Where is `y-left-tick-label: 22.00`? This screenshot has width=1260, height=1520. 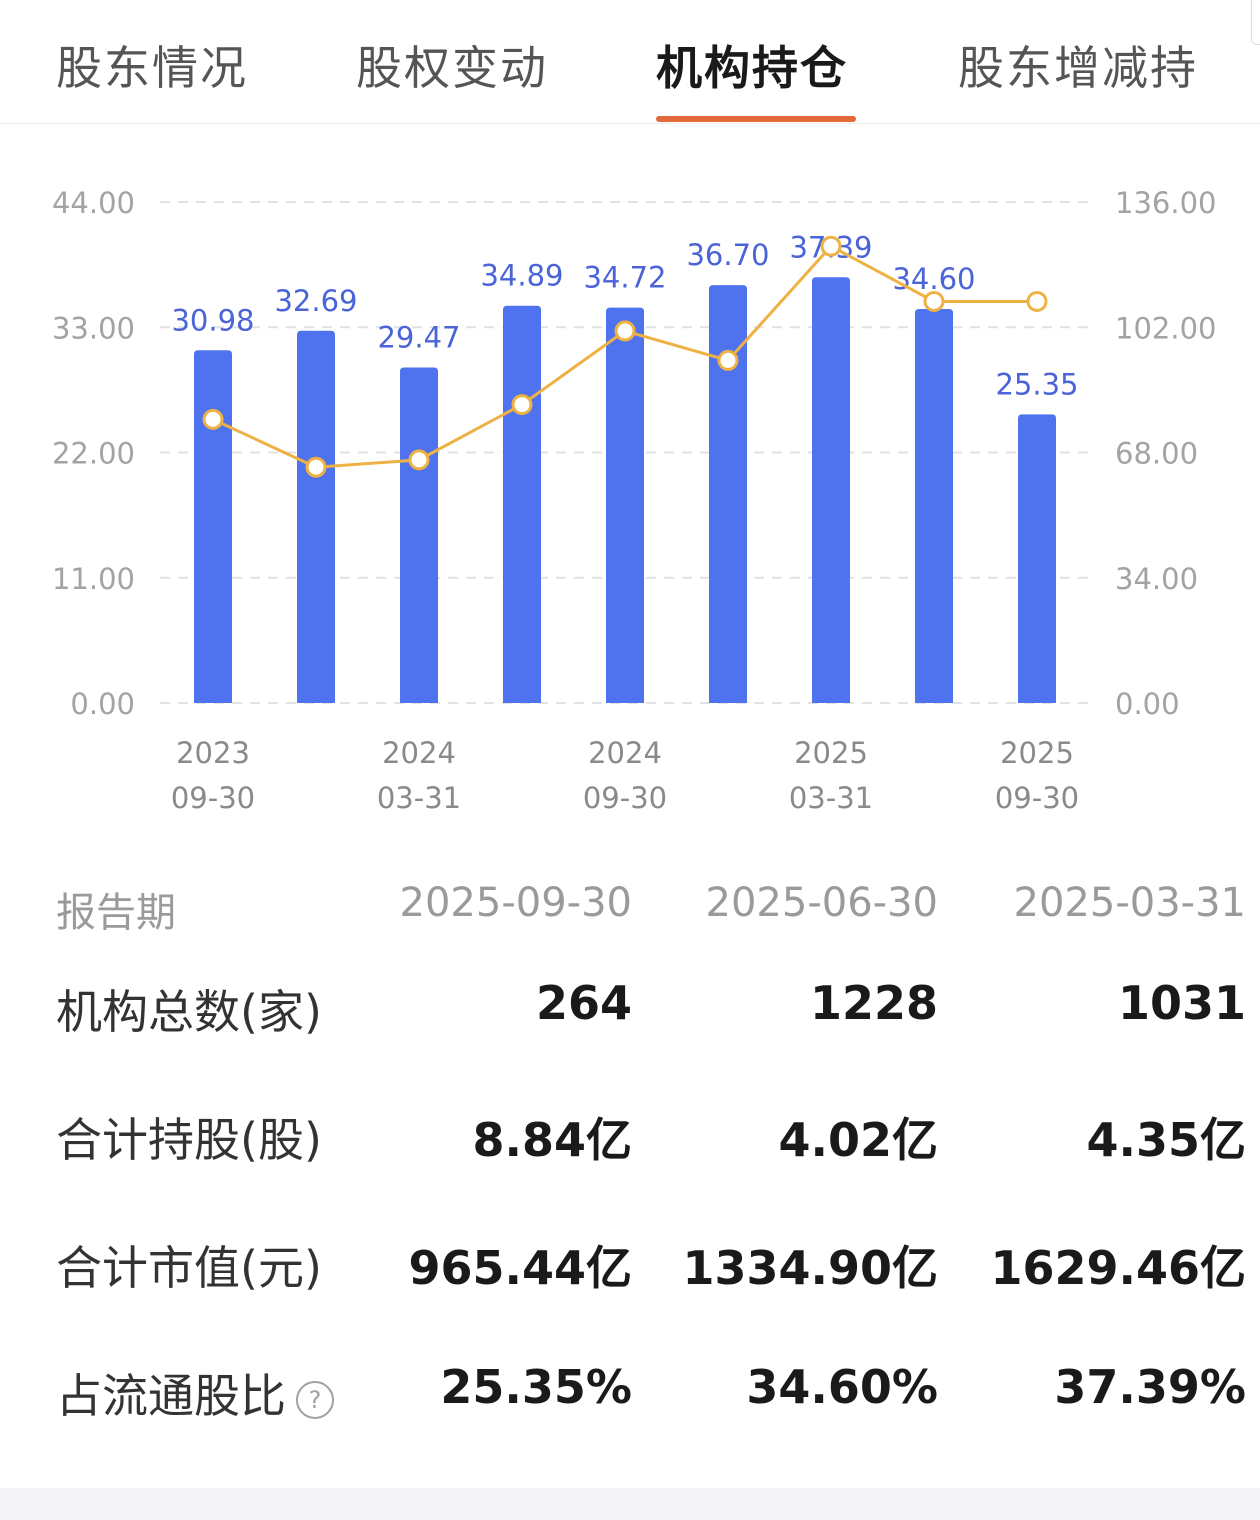
y-left-tick-label: 22.00 is located at coordinates (93, 454).